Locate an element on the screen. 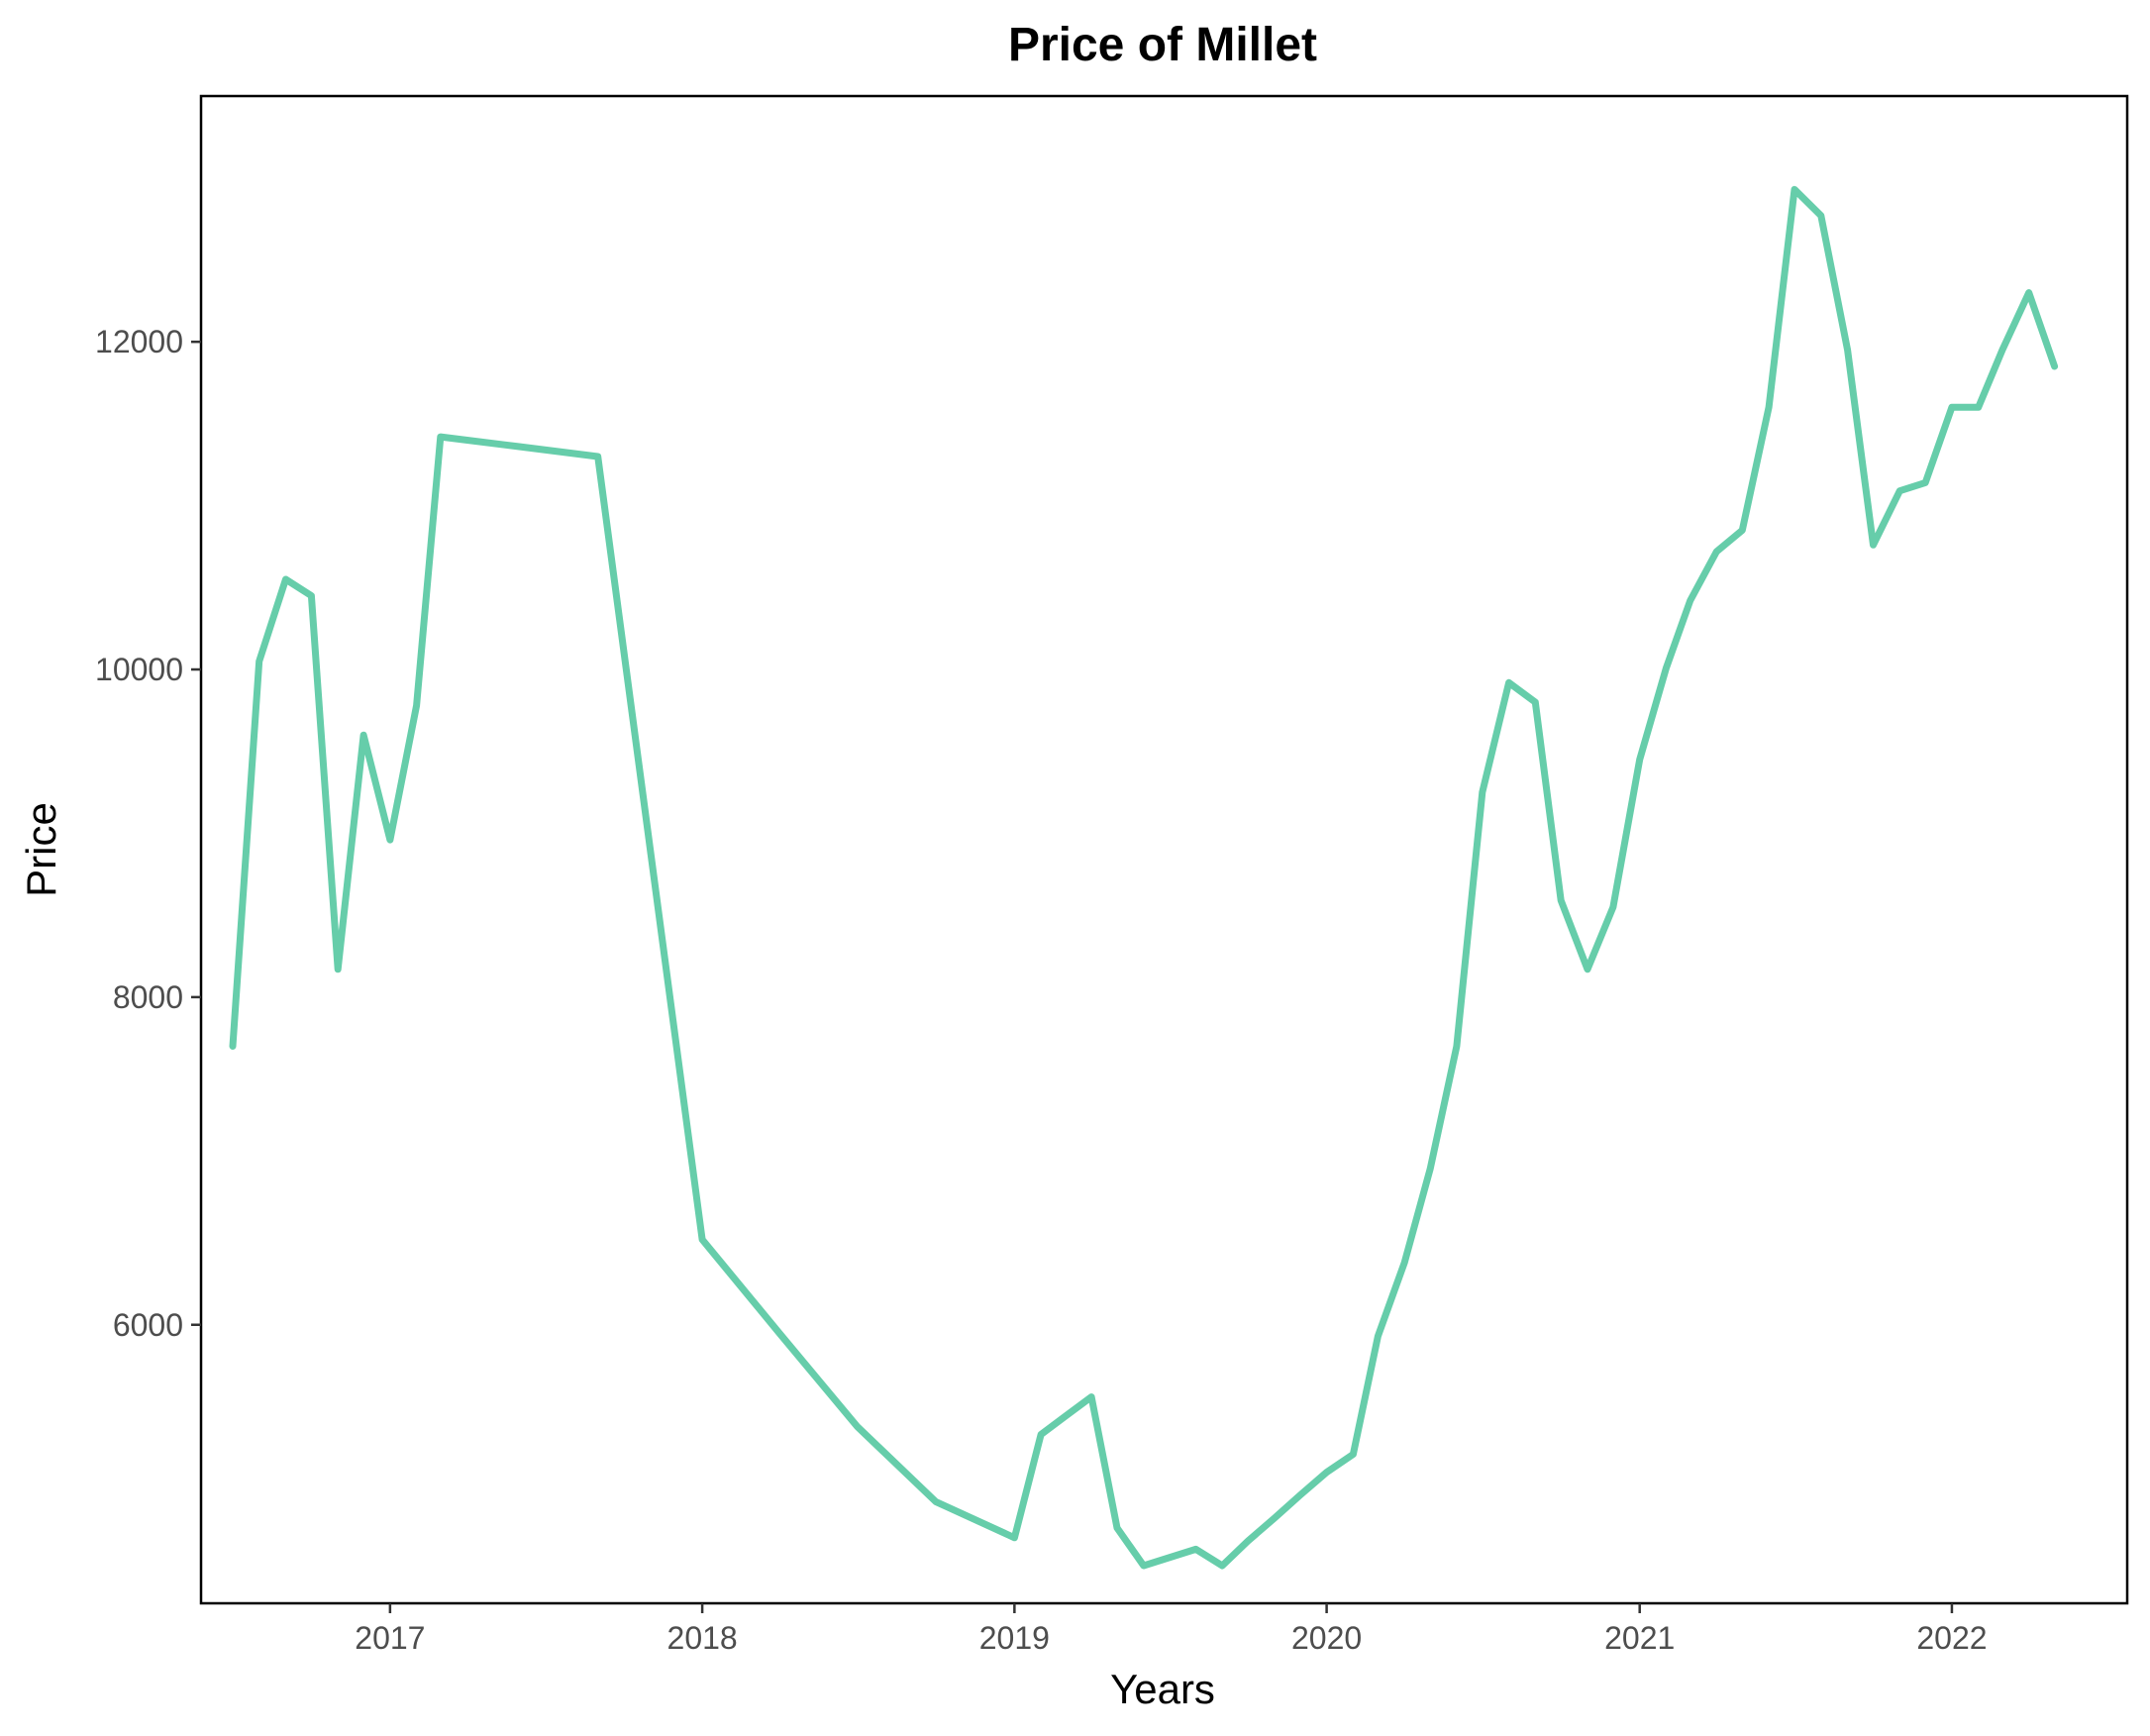 The height and width of the screenshot is (1736, 2150). y-axis: 6000 8000 10000 12000 is located at coordinates (148, 833).